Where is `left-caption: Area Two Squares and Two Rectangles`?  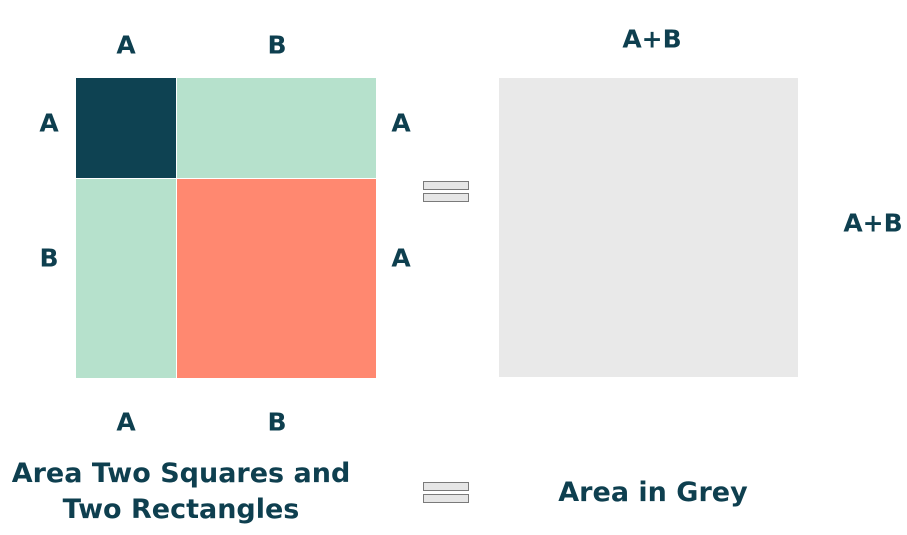
left-caption: Area Two Squares and Two Rectangles is located at coordinates (181, 492).